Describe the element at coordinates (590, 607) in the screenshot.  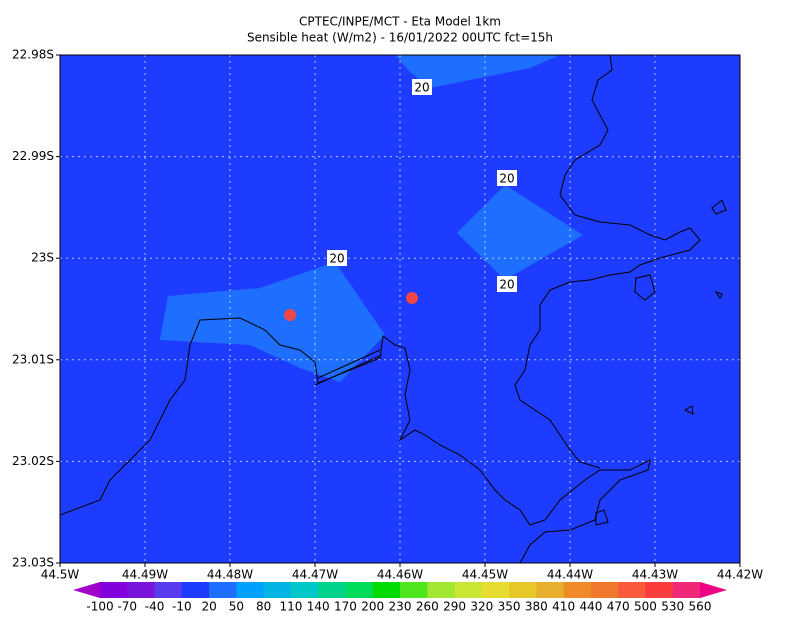
I see `colorbar-label: 440` at that location.